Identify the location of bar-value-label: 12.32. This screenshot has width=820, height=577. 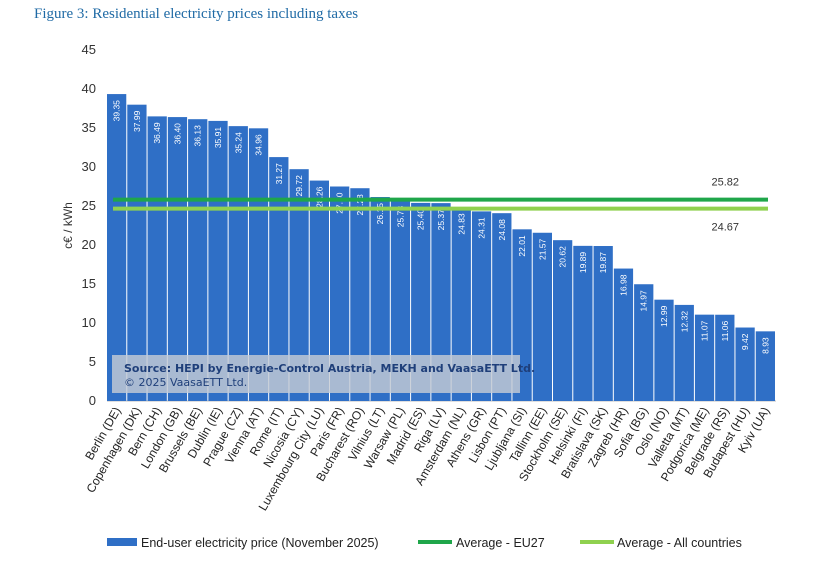
(684, 322).